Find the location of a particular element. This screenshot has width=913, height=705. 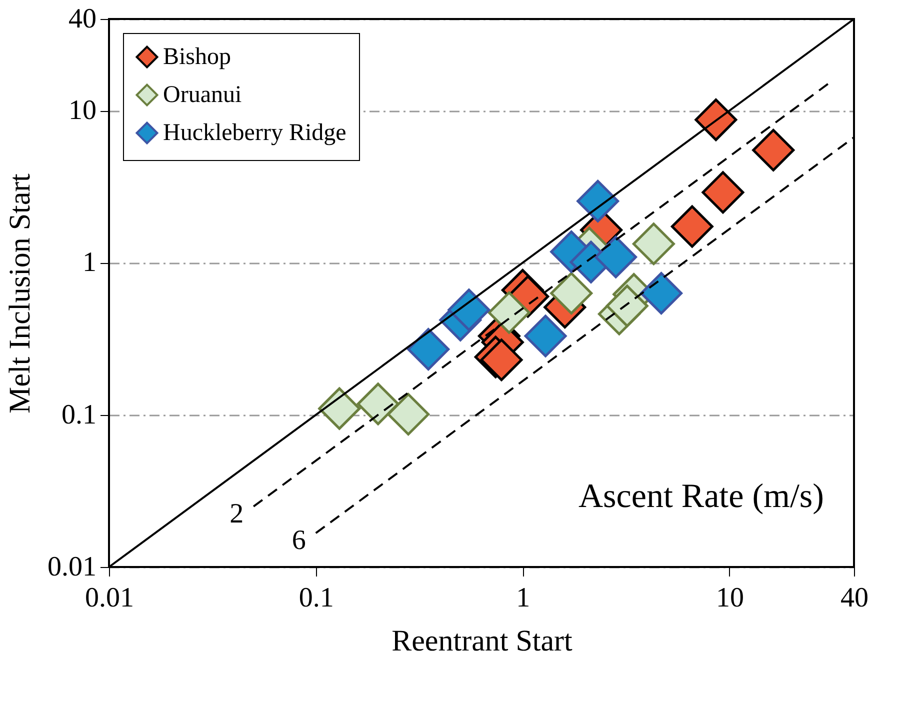

x-tick-label: 0.1 is located at coordinates (316, 598).